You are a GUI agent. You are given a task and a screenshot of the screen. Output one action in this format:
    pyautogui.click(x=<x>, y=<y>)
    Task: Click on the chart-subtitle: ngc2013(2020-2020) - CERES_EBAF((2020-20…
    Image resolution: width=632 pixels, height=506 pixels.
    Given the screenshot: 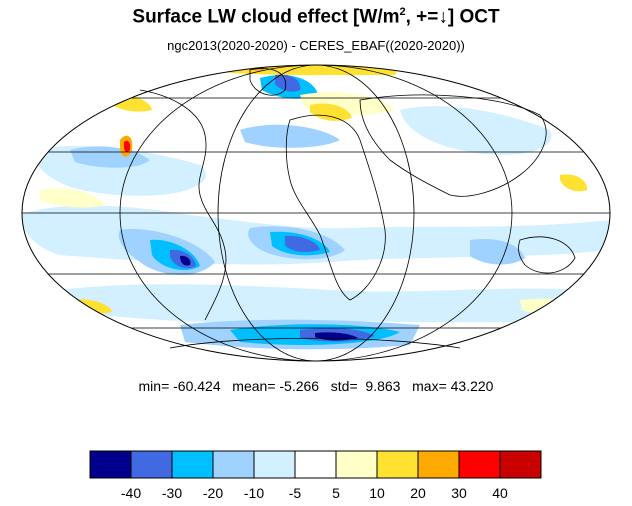 What is the action you would take?
    pyautogui.click(x=316, y=45)
    